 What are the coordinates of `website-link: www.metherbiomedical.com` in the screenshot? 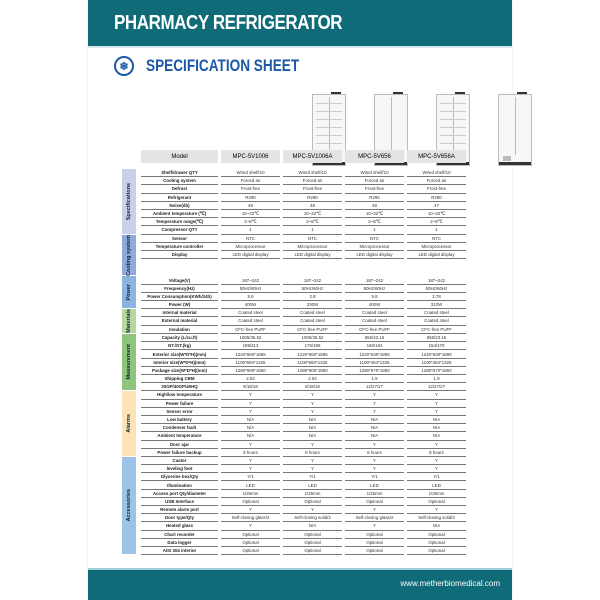 It's located at (450, 583).